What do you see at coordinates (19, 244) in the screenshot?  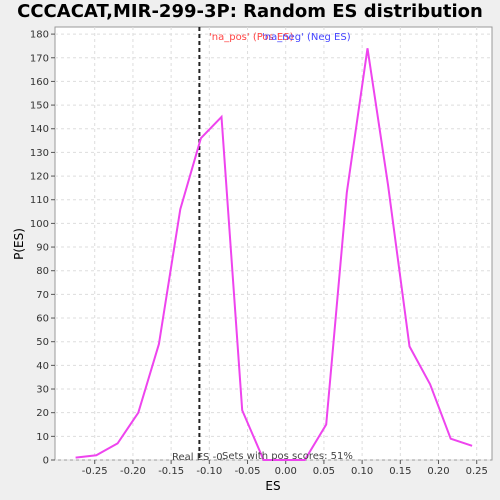 I see `y-axis-title: P(ES)` at bounding box center [19, 244].